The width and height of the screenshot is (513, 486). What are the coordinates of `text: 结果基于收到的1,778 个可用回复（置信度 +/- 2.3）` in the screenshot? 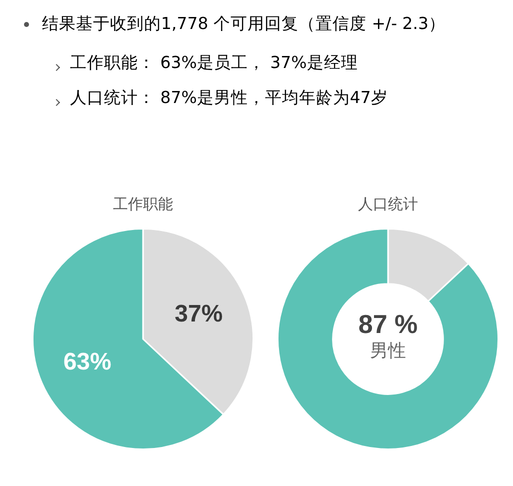 It's located at (244, 24).